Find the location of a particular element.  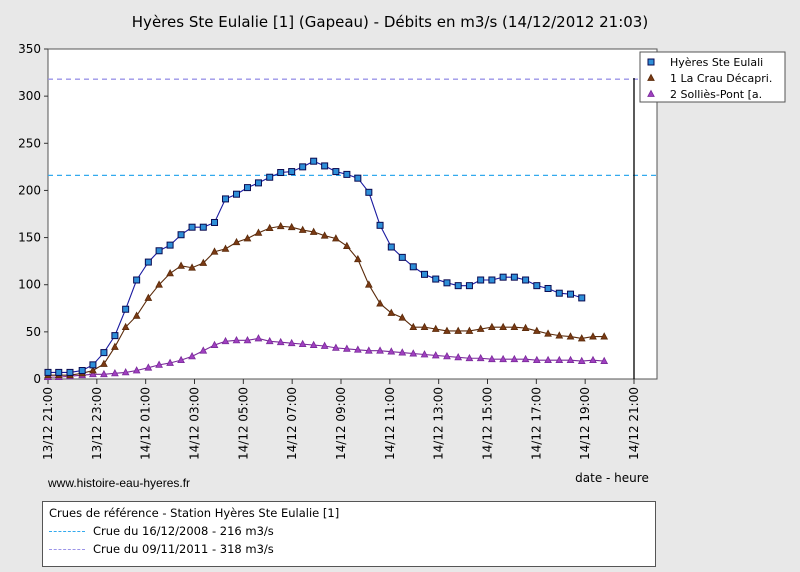

reference-label: Crue du 09/11/2011 - 318 m3/s is located at coordinates (183, 549).